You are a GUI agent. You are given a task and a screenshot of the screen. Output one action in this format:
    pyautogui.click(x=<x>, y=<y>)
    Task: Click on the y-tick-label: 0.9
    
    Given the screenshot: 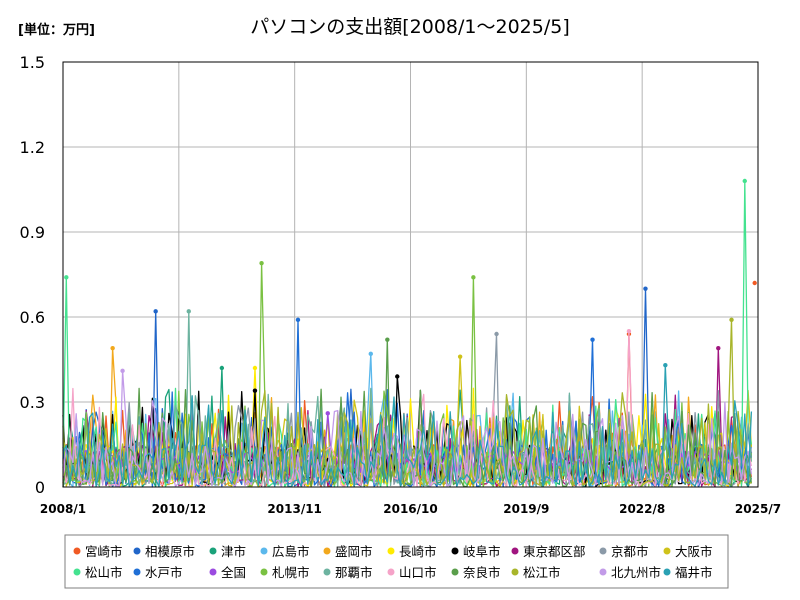 What is the action you would take?
    pyautogui.click(x=32, y=232)
    